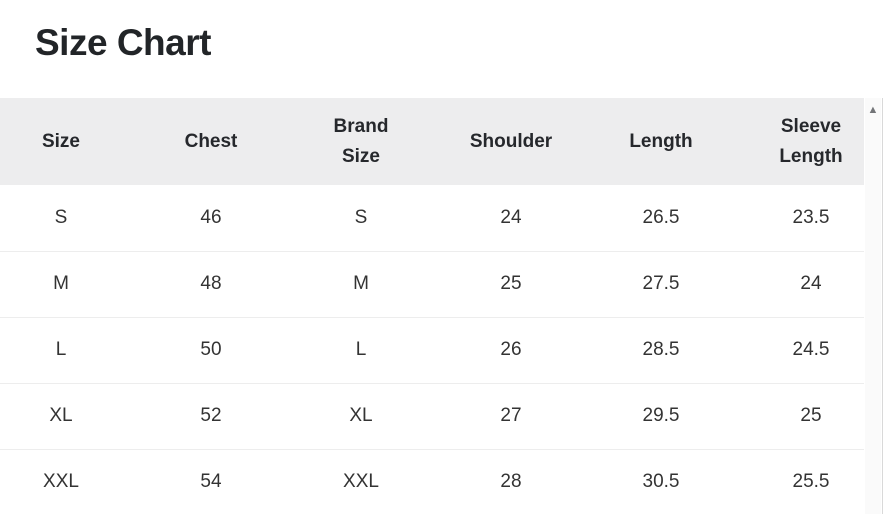  Describe the element at coordinates (61, 349) in the screenshot. I see `cell-size: L` at that location.